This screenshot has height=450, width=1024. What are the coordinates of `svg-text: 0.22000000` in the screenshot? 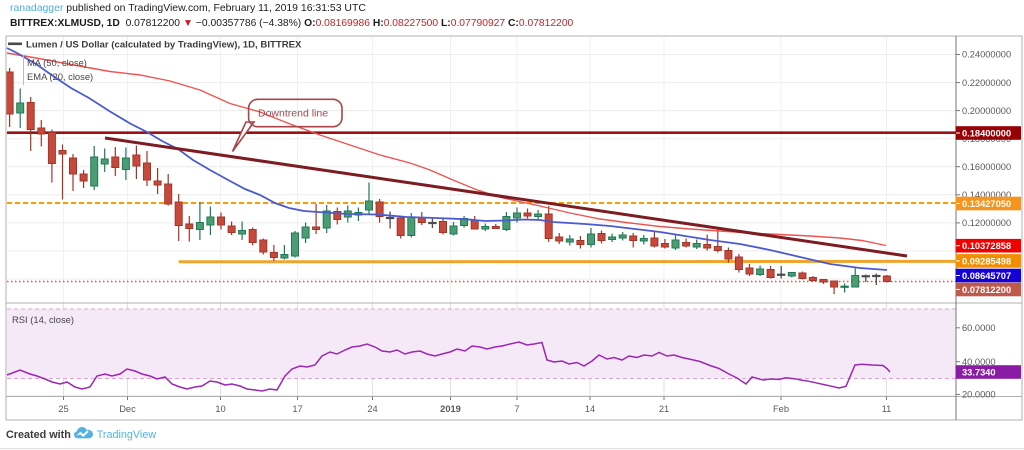 It's located at (986, 83).